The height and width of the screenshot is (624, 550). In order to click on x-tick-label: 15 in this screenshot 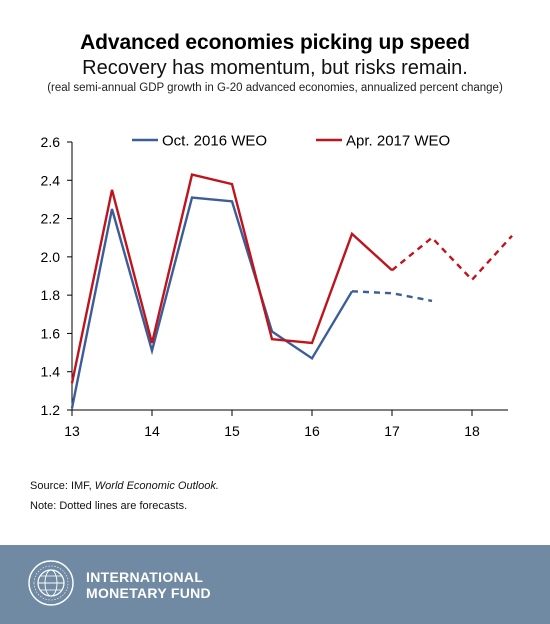, I will do `click(232, 431)`.